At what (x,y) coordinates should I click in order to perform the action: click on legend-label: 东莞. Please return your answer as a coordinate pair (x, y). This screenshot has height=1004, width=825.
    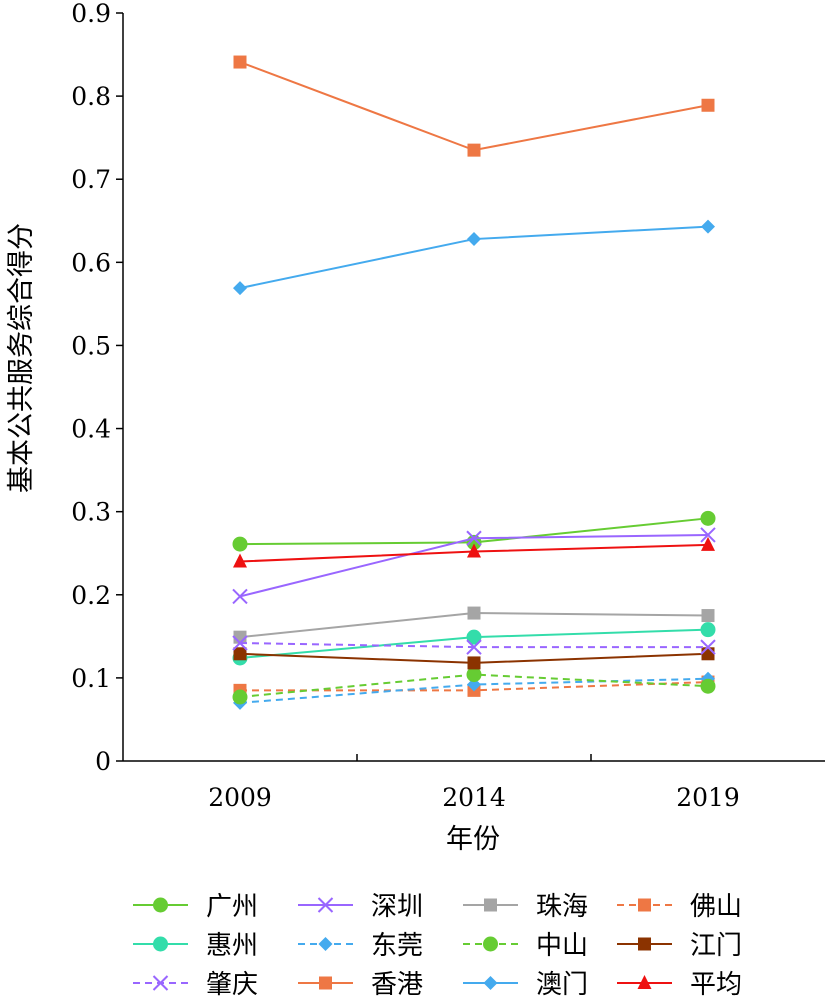
    Looking at the image, I should click on (397, 946).